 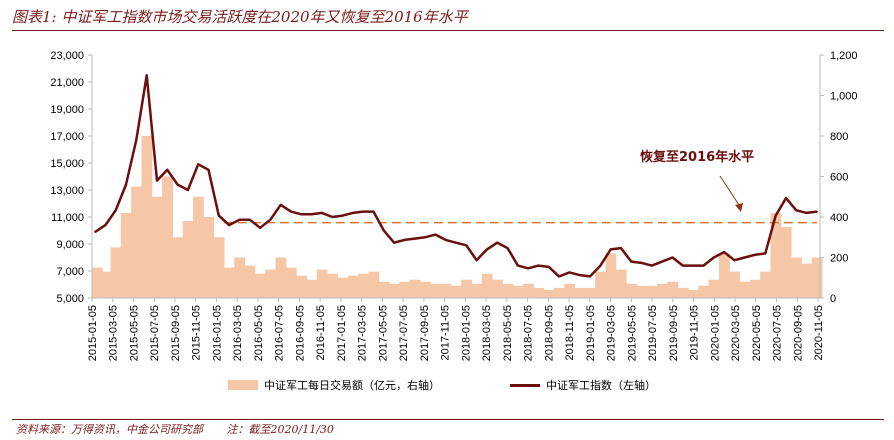 What do you see at coordinates (280, 333) in the screenshot?
I see `x-tick-label: 2016-07-05` at bounding box center [280, 333].